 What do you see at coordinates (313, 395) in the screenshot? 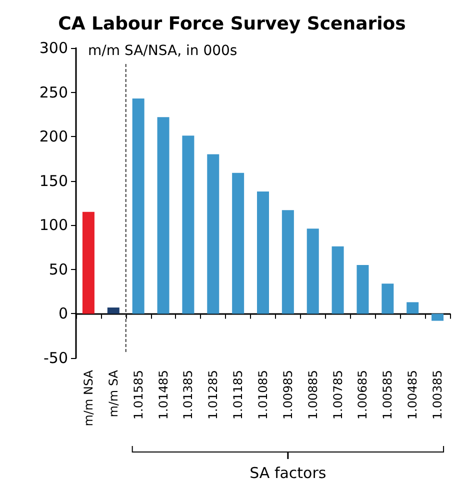
I see `x-tick-label: 1.00885` at bounding box center [313, 395].